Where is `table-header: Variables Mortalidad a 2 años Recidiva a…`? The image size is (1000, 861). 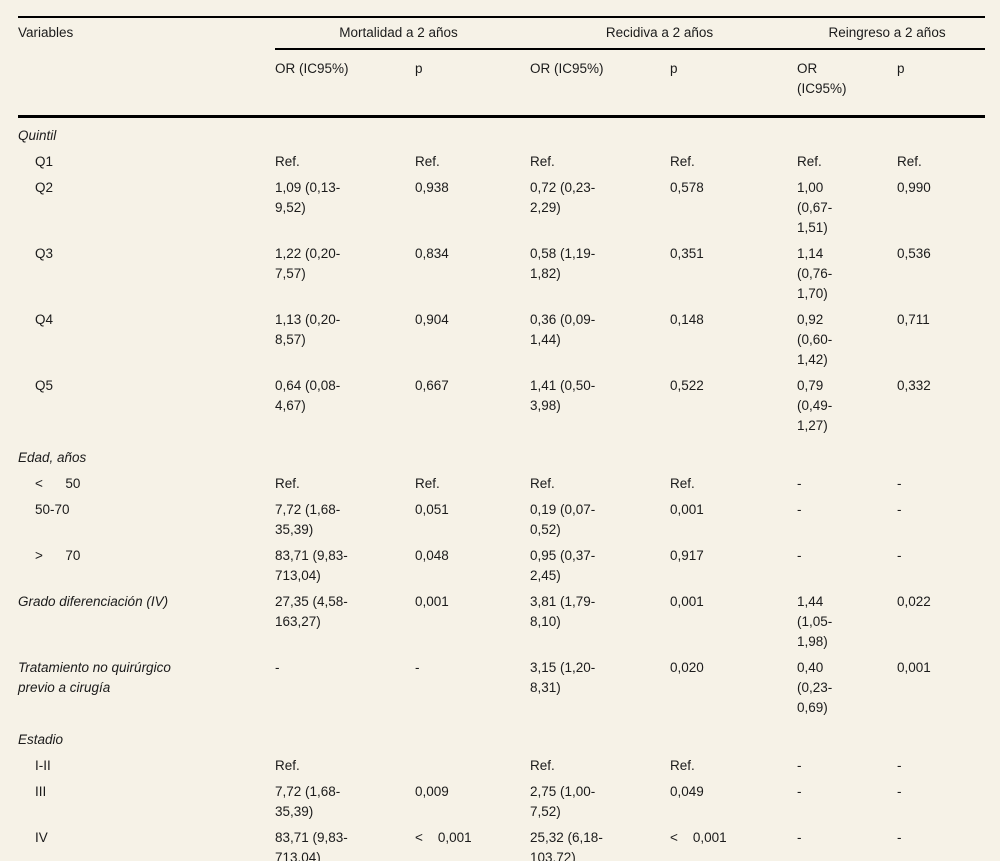 table-header: Variables Mortalidad a 2 años Recidiva a… is located at coordinates (502, 67).